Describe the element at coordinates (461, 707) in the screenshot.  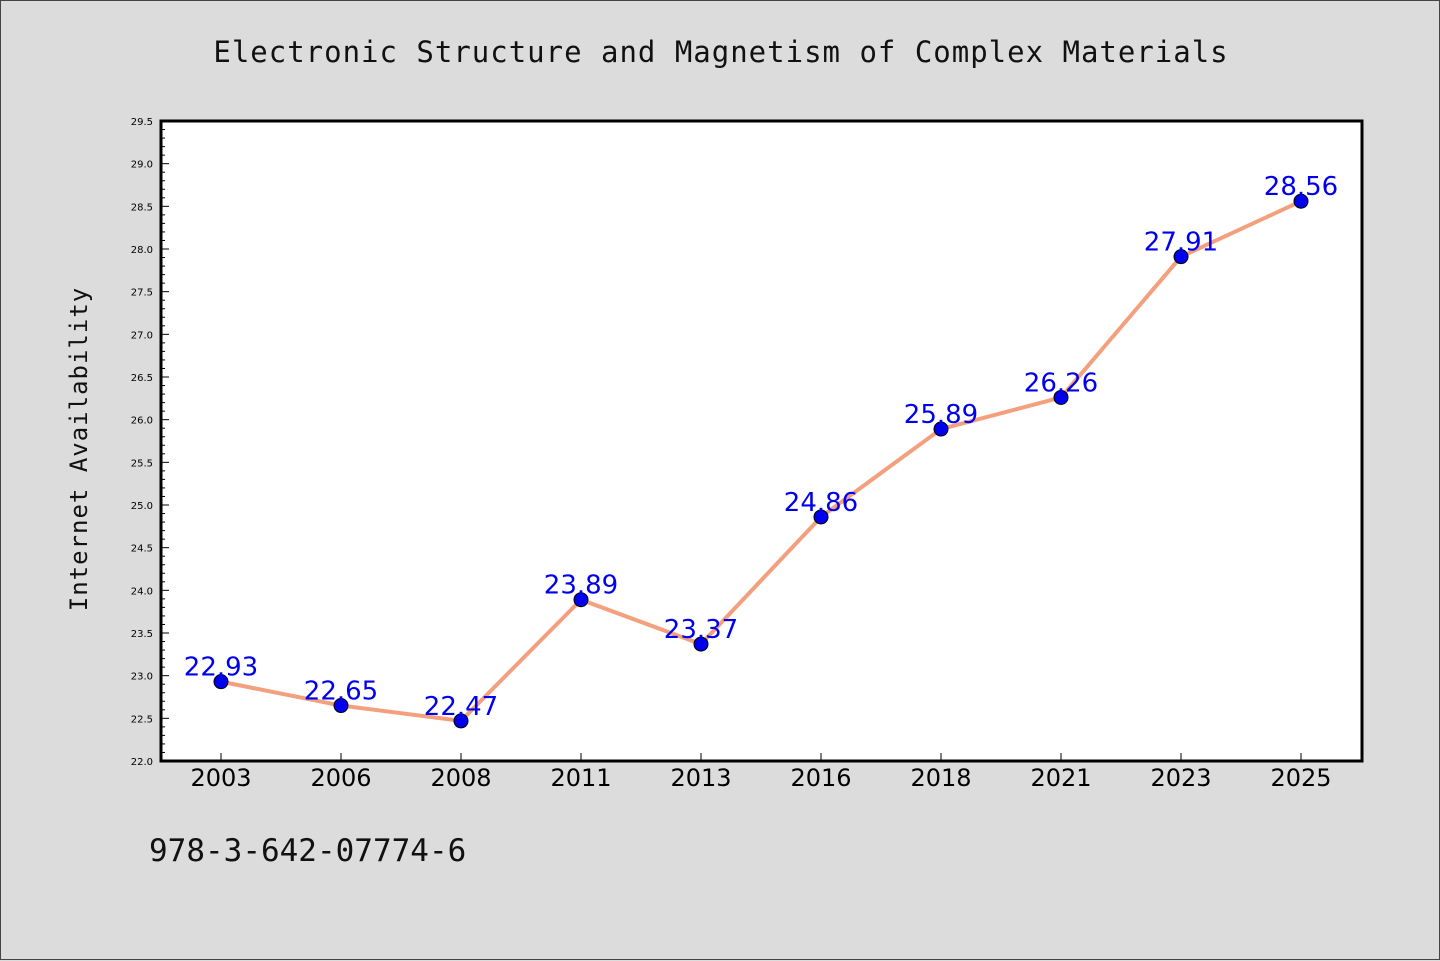
I see `data-label: 22.47` at that location.